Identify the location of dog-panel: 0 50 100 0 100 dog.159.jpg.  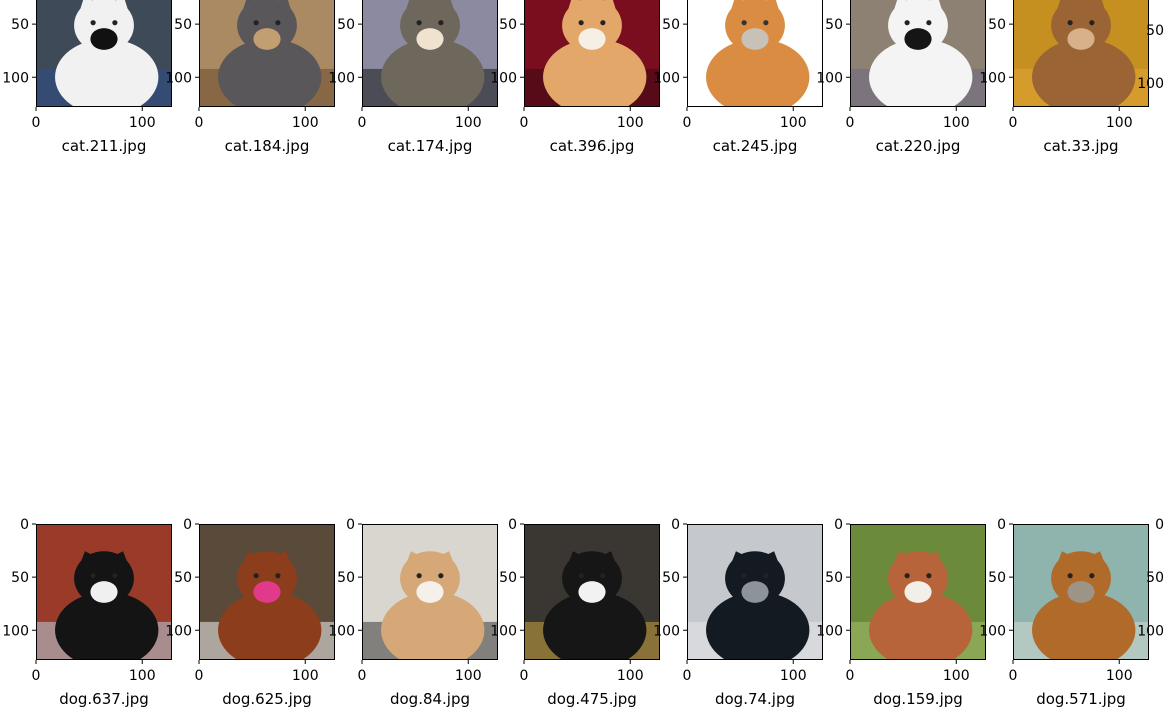
(901, 612).